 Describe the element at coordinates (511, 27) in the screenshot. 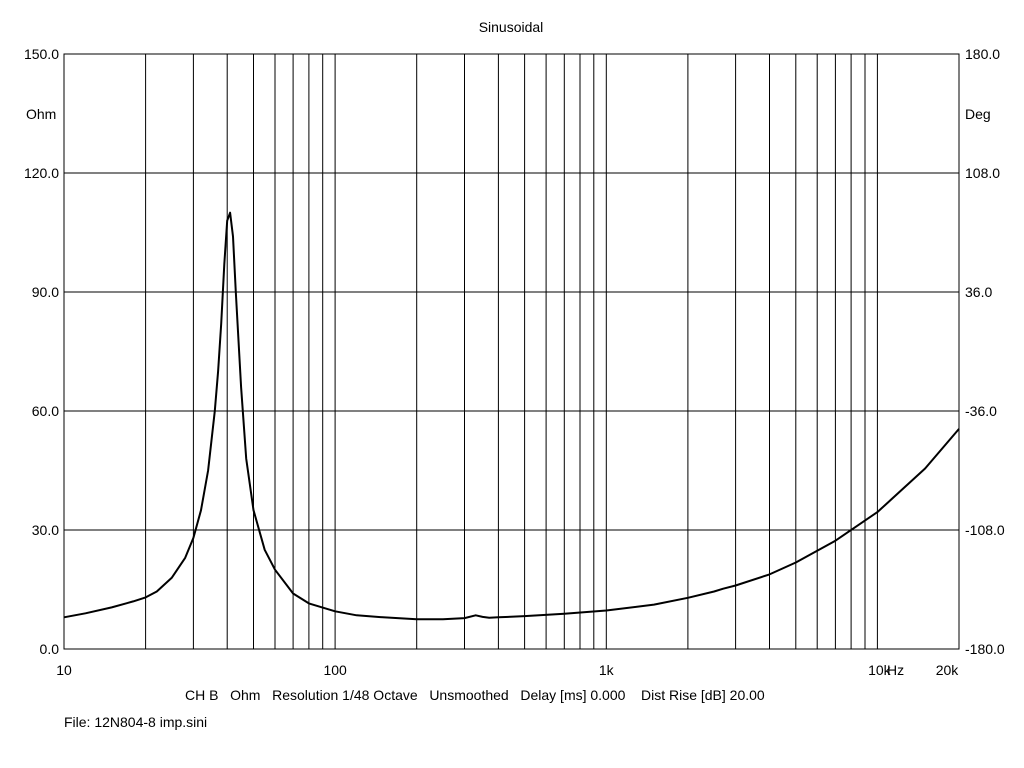

I see `chart-title: Sinusoidal` at that location.